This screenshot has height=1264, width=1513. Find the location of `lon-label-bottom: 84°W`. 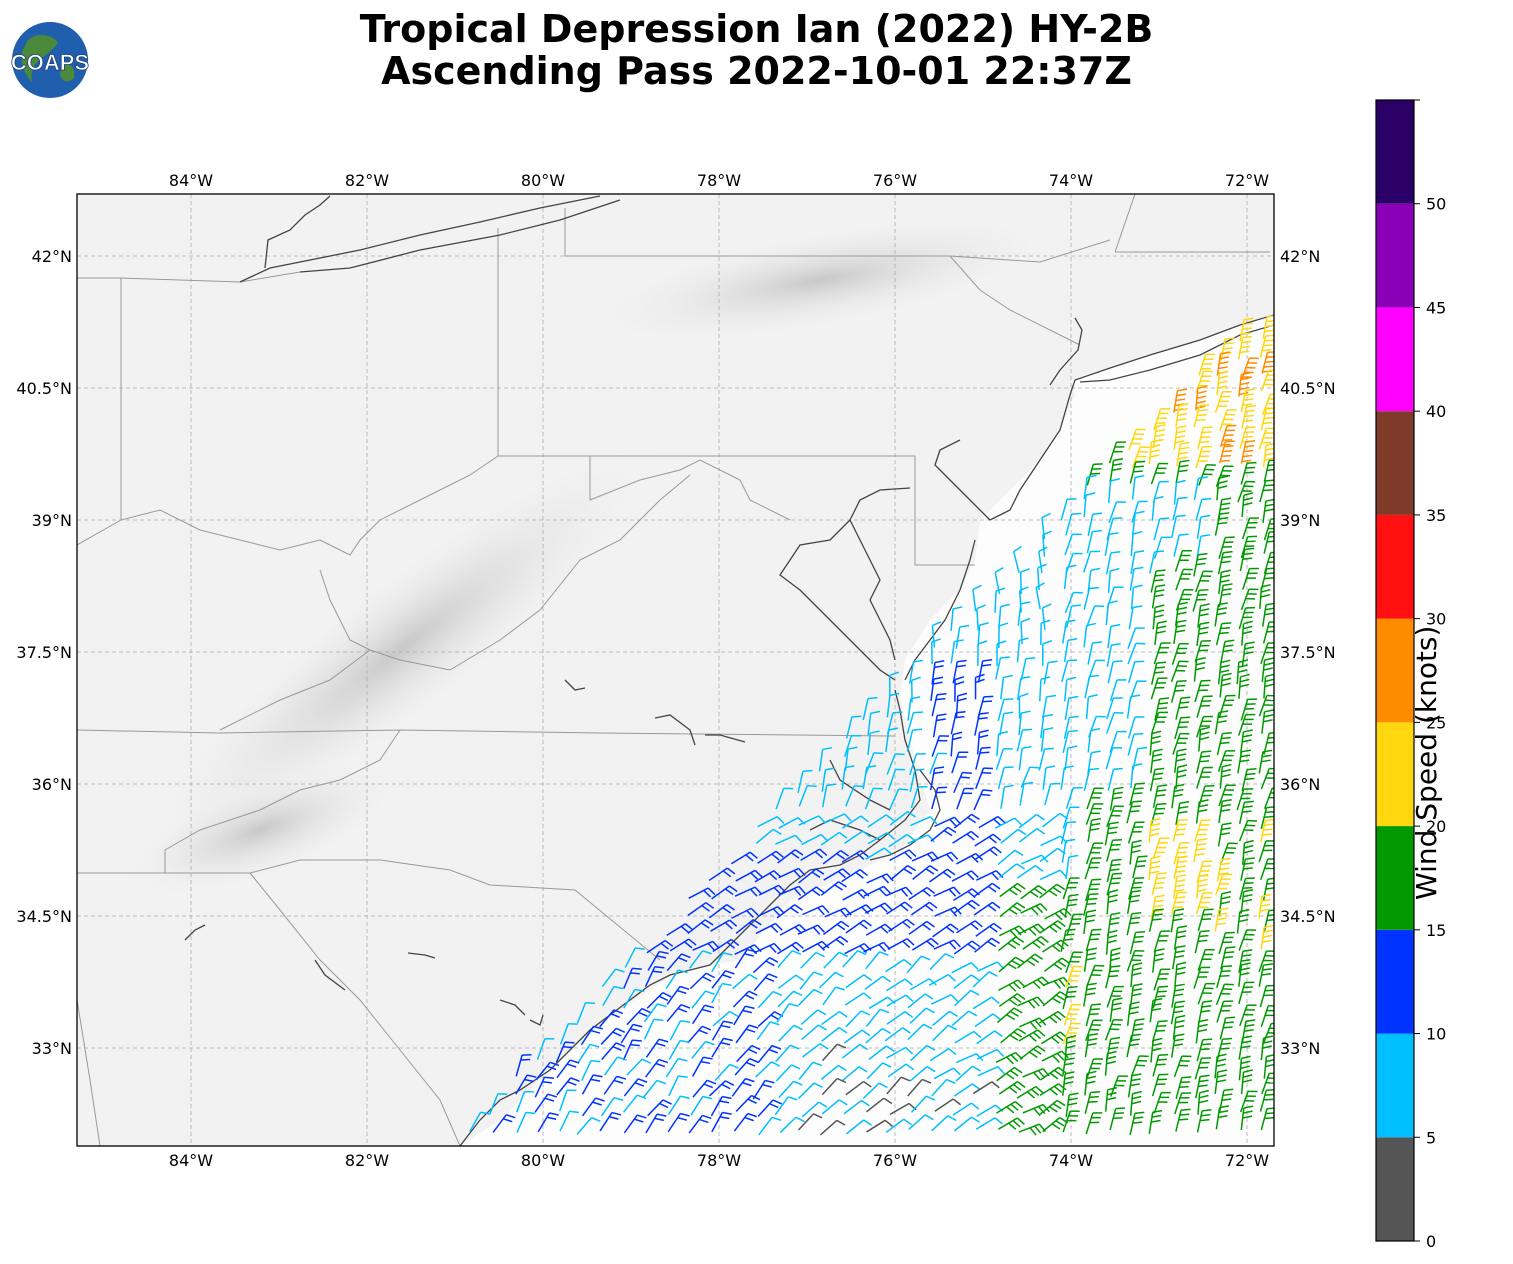

lon-label-bottom: 84°W is located at coordinates (191, 1160).